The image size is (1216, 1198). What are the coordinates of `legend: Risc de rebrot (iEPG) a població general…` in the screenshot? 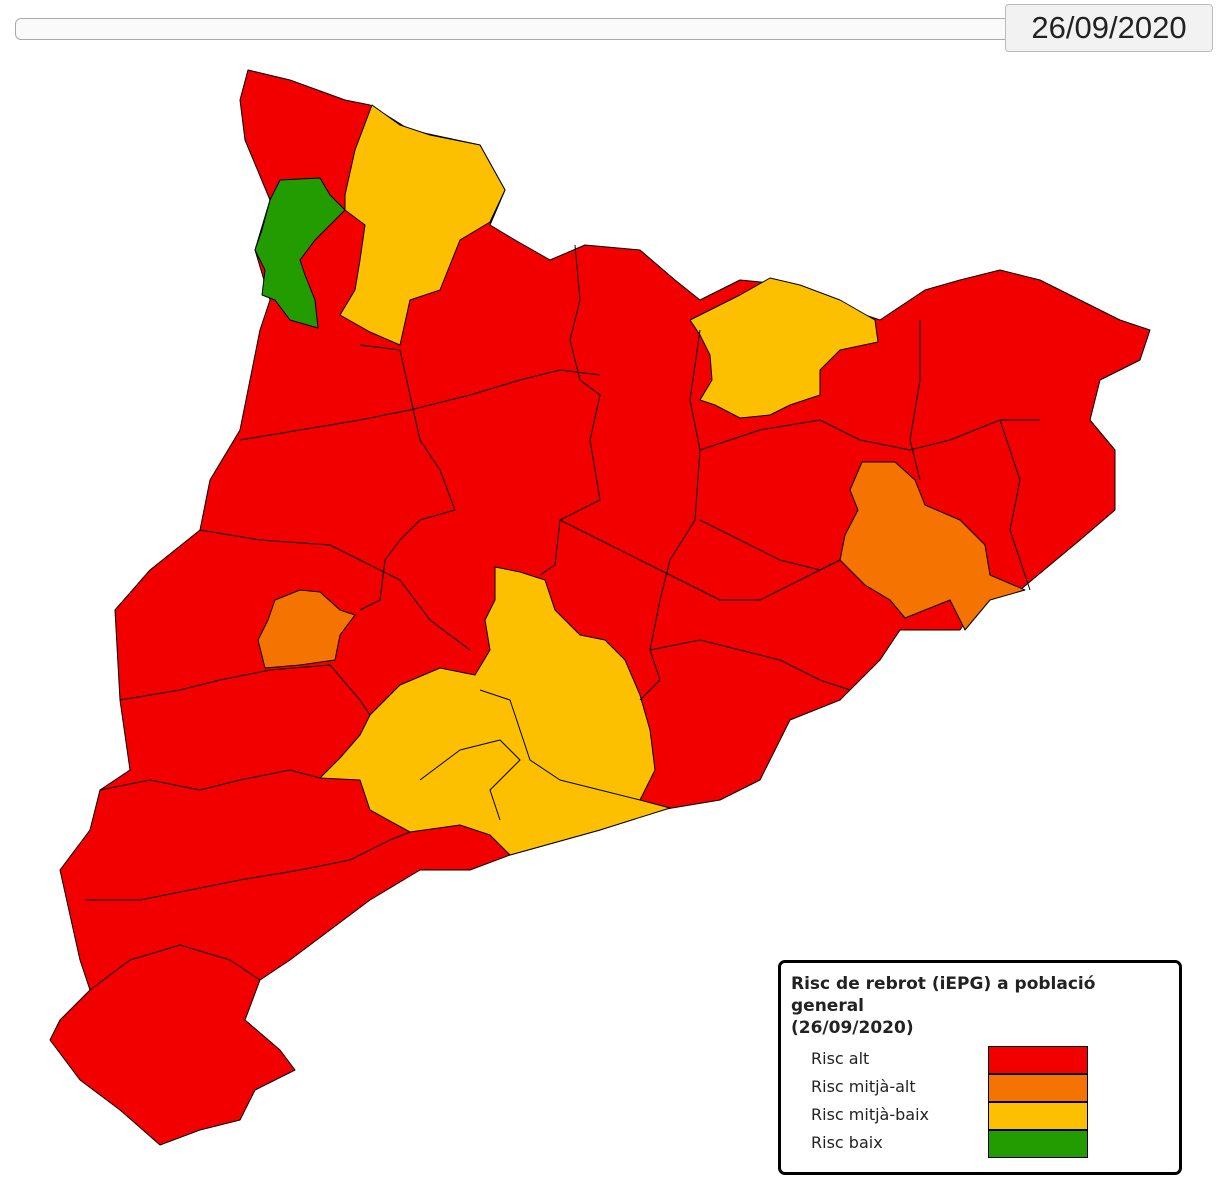 It's located at (980, 1067).